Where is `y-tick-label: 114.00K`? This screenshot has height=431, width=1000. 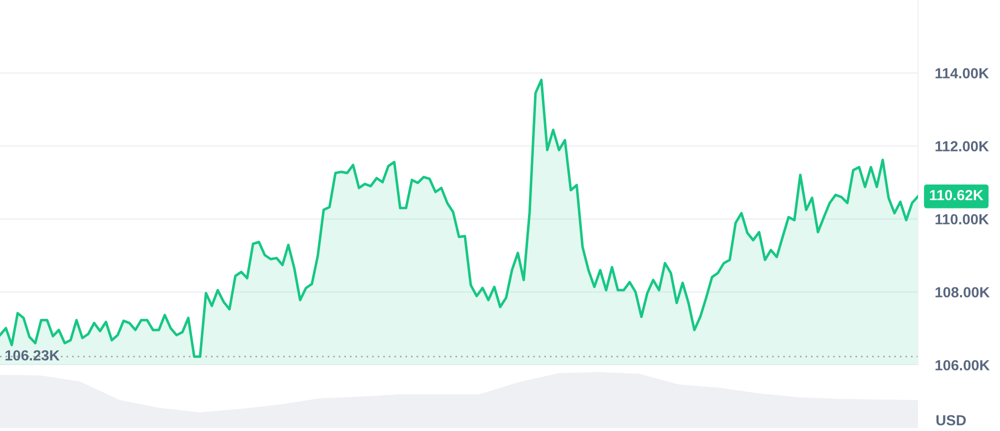 y-tick-label: 114.00K is located at coordinates (962, 73).